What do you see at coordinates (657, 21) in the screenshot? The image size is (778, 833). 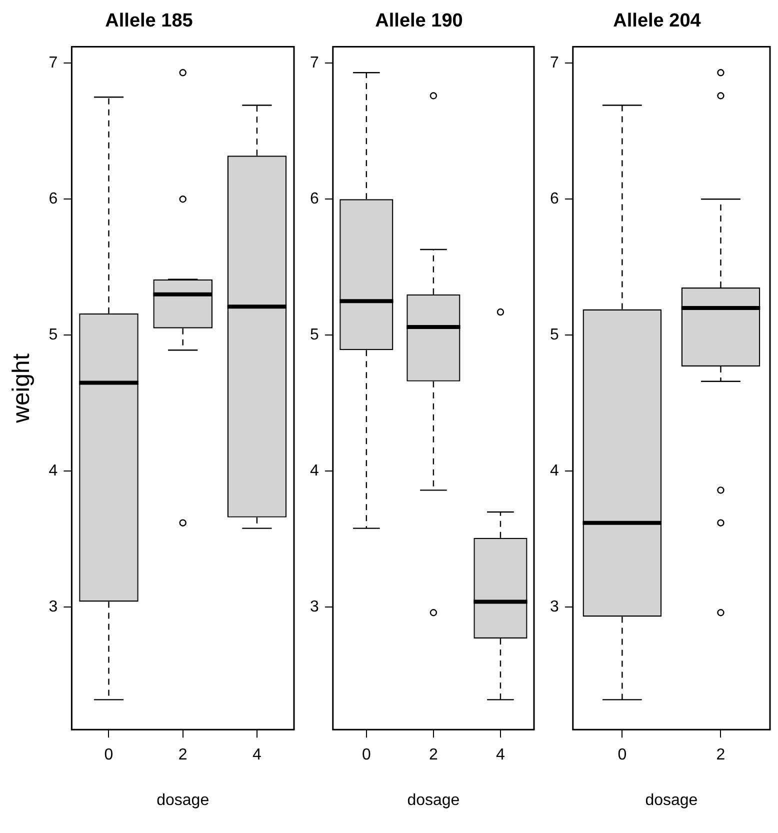 I see `chart-title: Allele 204` at bounding box center [657, 21].